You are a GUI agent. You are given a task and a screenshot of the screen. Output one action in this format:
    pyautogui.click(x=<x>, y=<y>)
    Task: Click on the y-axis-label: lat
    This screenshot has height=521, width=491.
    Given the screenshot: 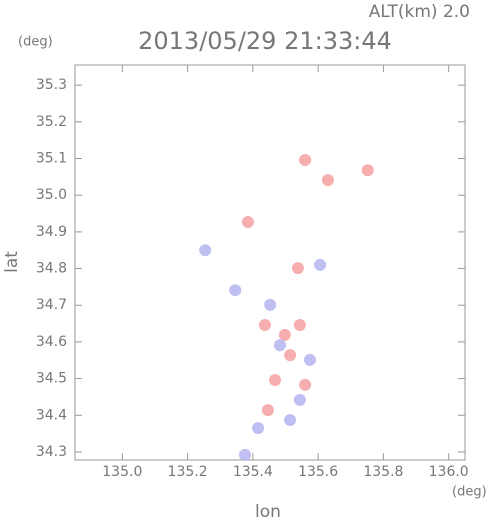 What is the action you would take?
    pyautogui.click(x=12, y=262)
    